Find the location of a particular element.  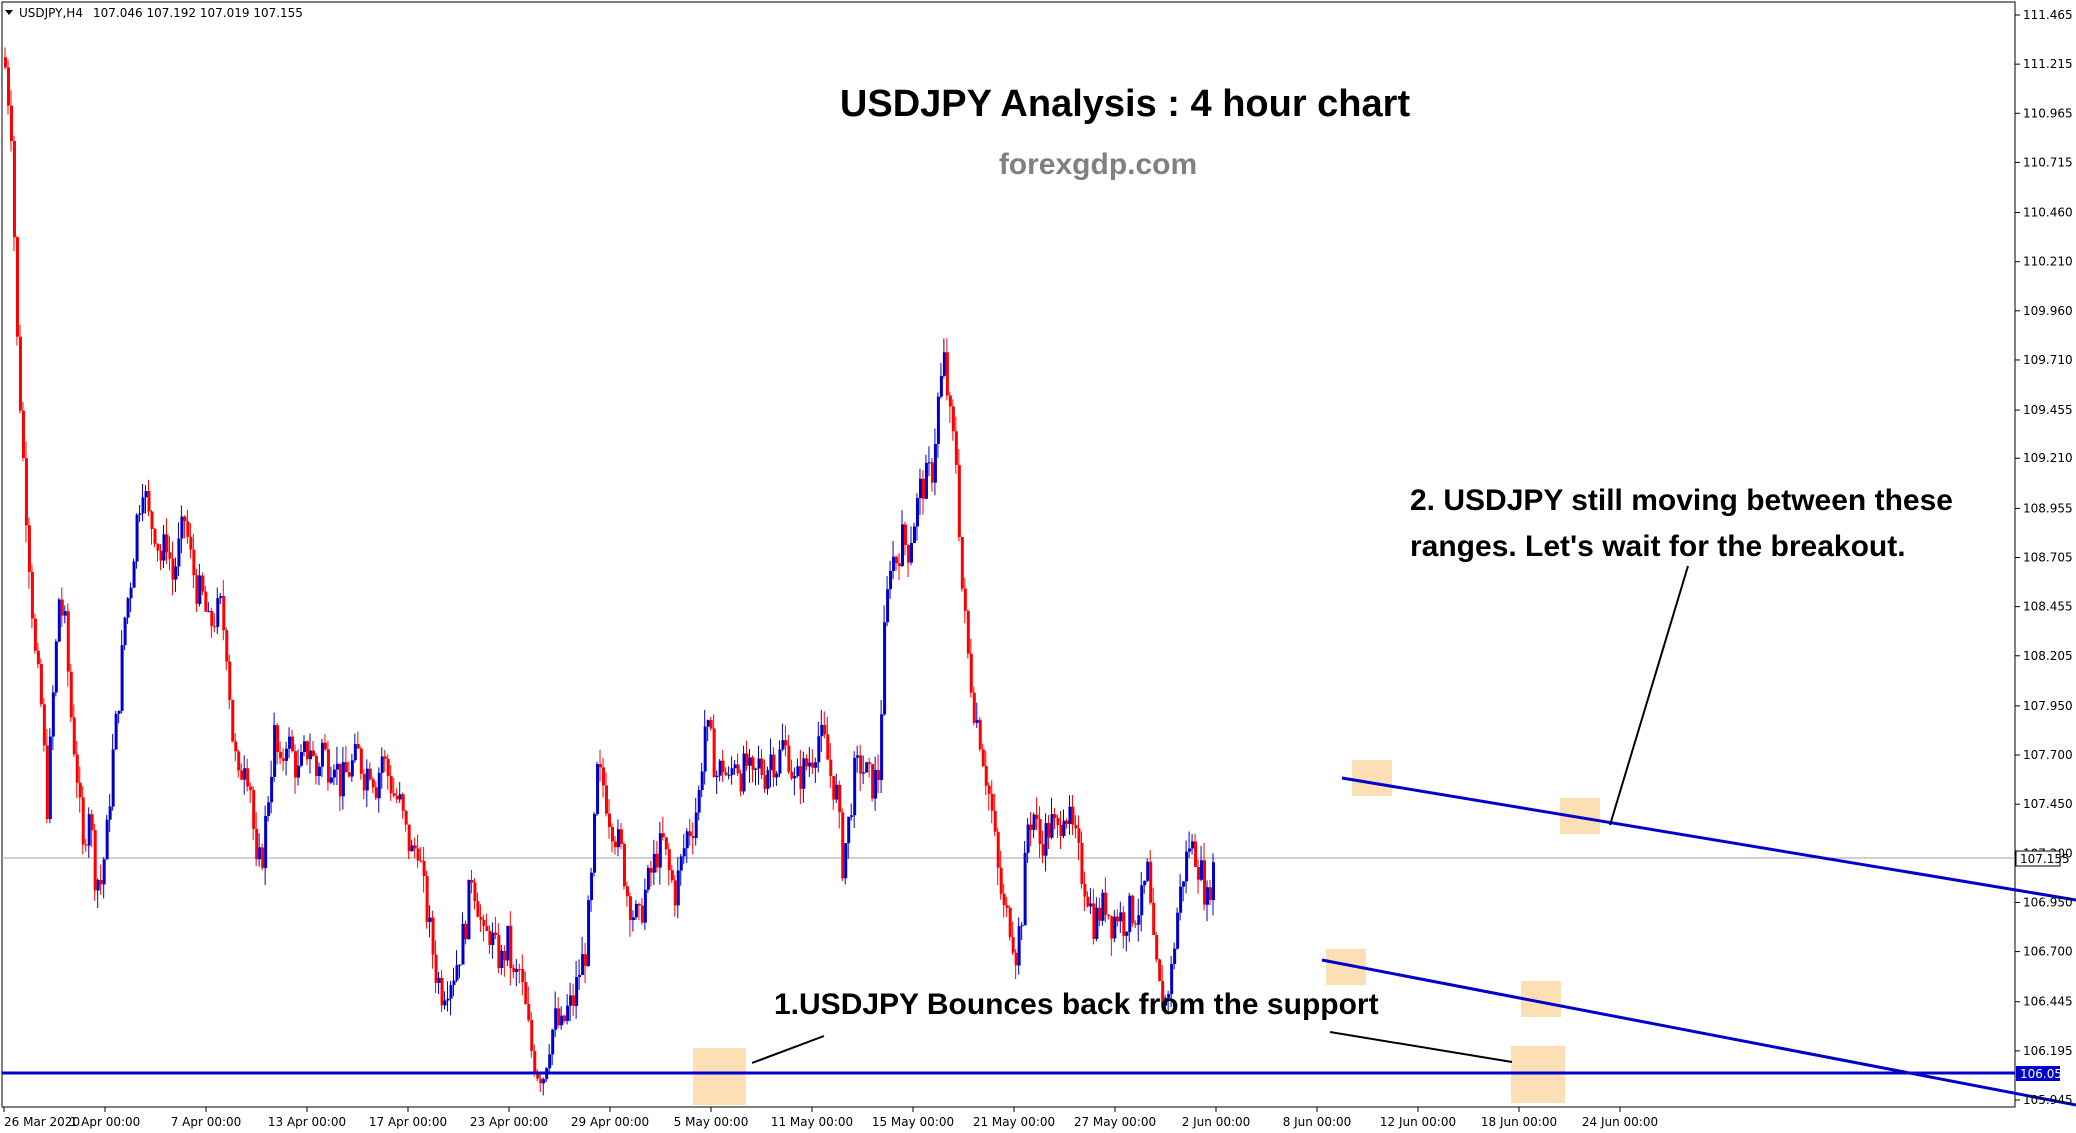

y-tick-label: 106.195 is located at coordinates (2048, 1051).